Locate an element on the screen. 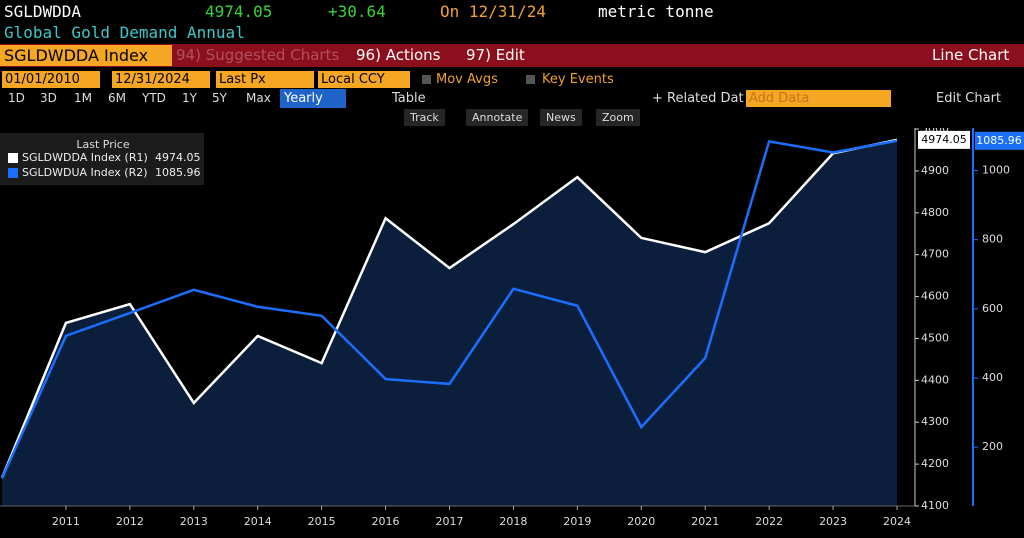  last-price: 4974.05 is located at coordinates (239, 11).